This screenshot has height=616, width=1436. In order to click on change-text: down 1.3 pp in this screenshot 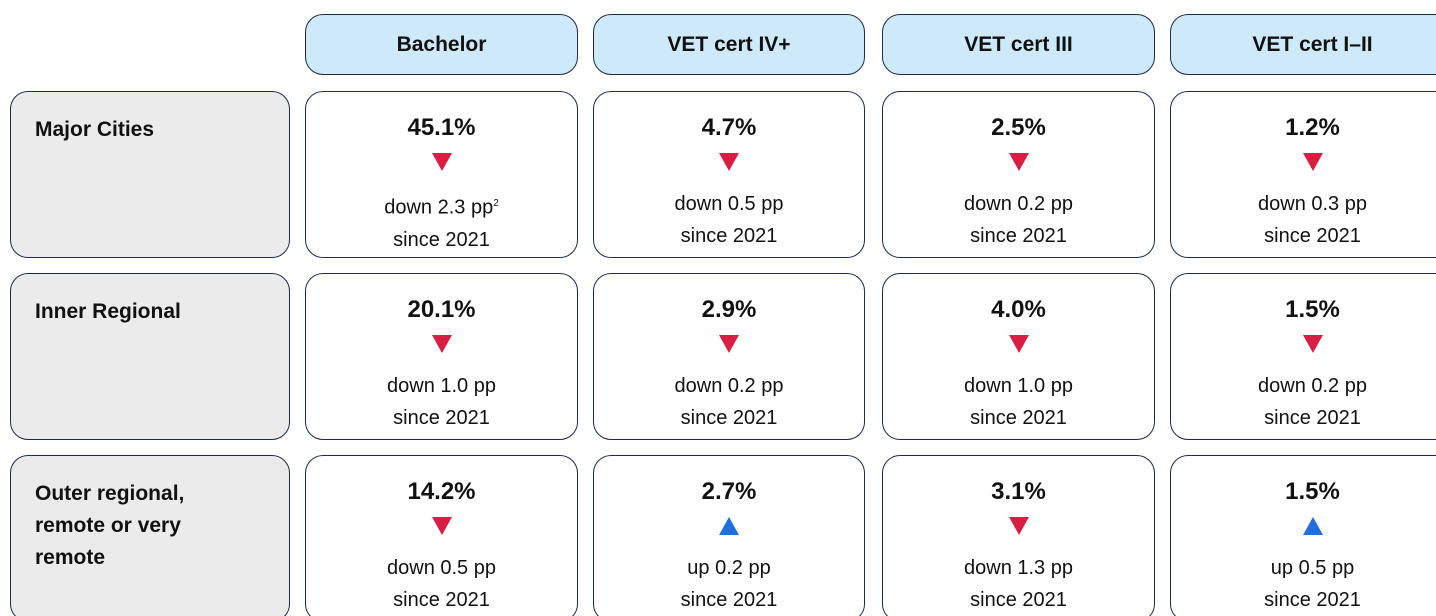, I will do `click(1018, 568)`.